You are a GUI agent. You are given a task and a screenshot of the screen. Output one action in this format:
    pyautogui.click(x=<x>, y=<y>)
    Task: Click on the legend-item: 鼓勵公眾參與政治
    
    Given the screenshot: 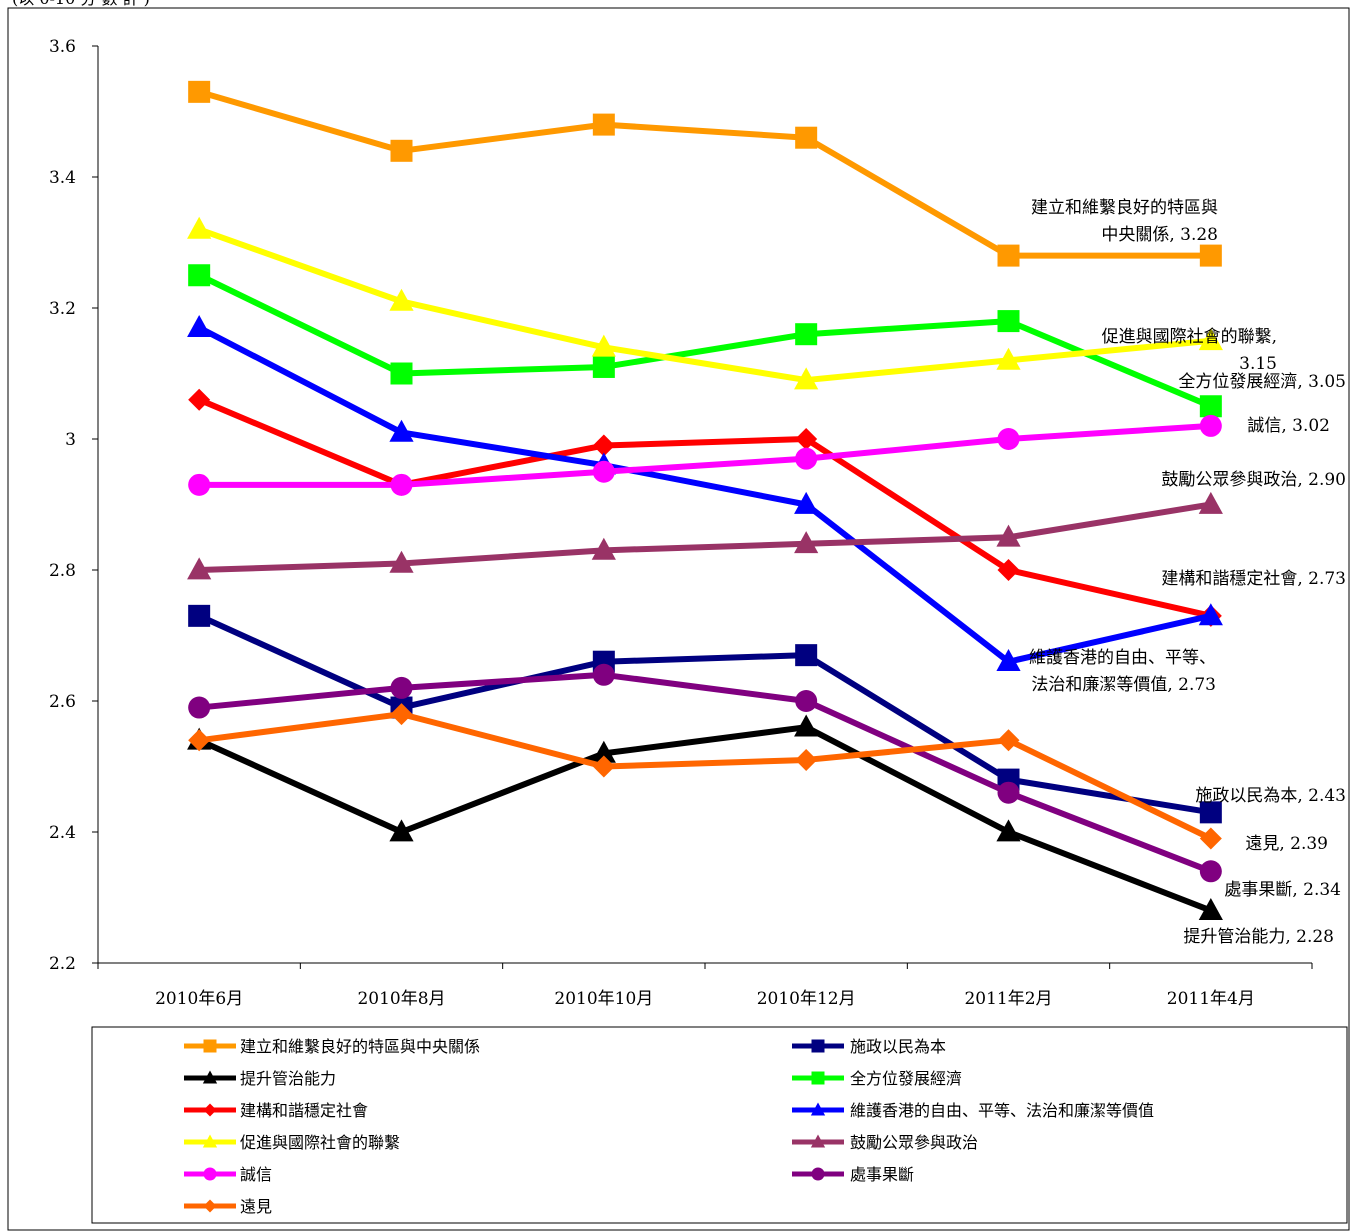 What is the action you would take?
    pyautogui.click(x=885, y=1142)
    